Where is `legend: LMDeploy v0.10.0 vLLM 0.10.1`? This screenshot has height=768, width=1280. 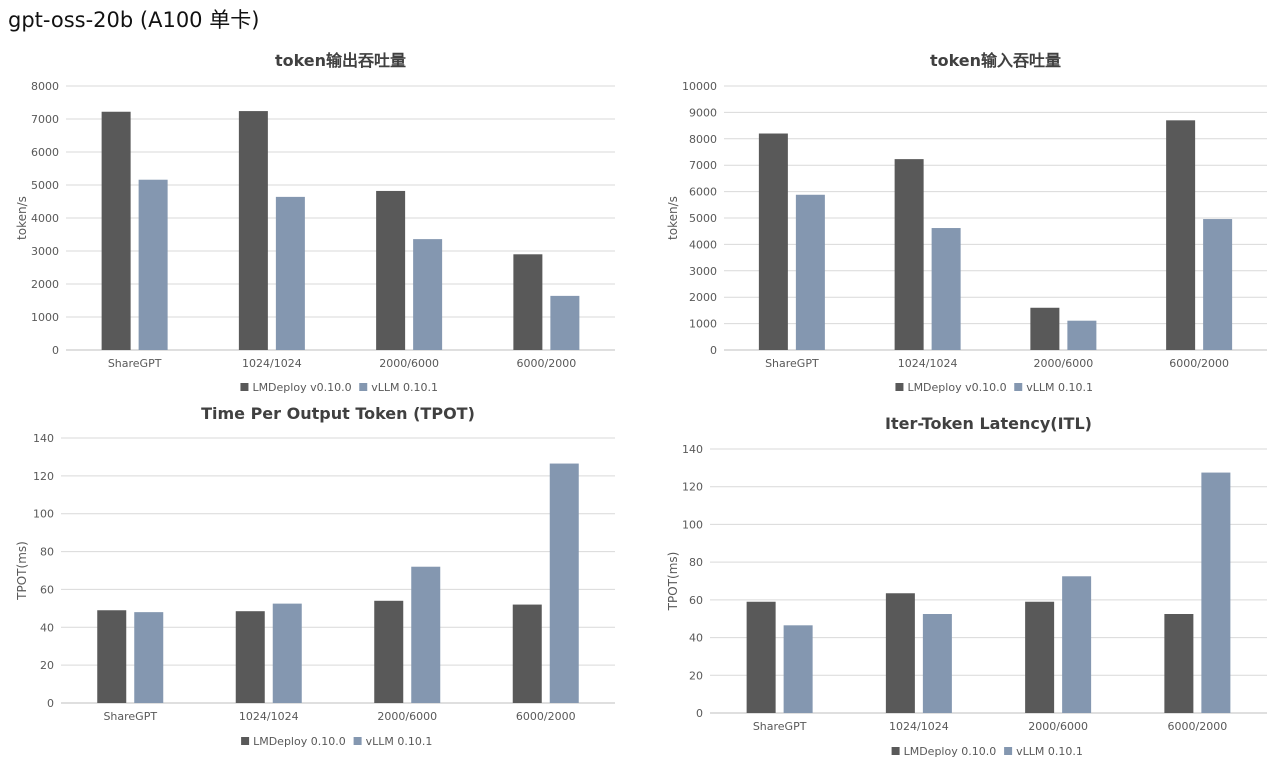 legend: LMDeploy v0.10.0 vLLM 0.10.1 is located at coordinates (994, 387).